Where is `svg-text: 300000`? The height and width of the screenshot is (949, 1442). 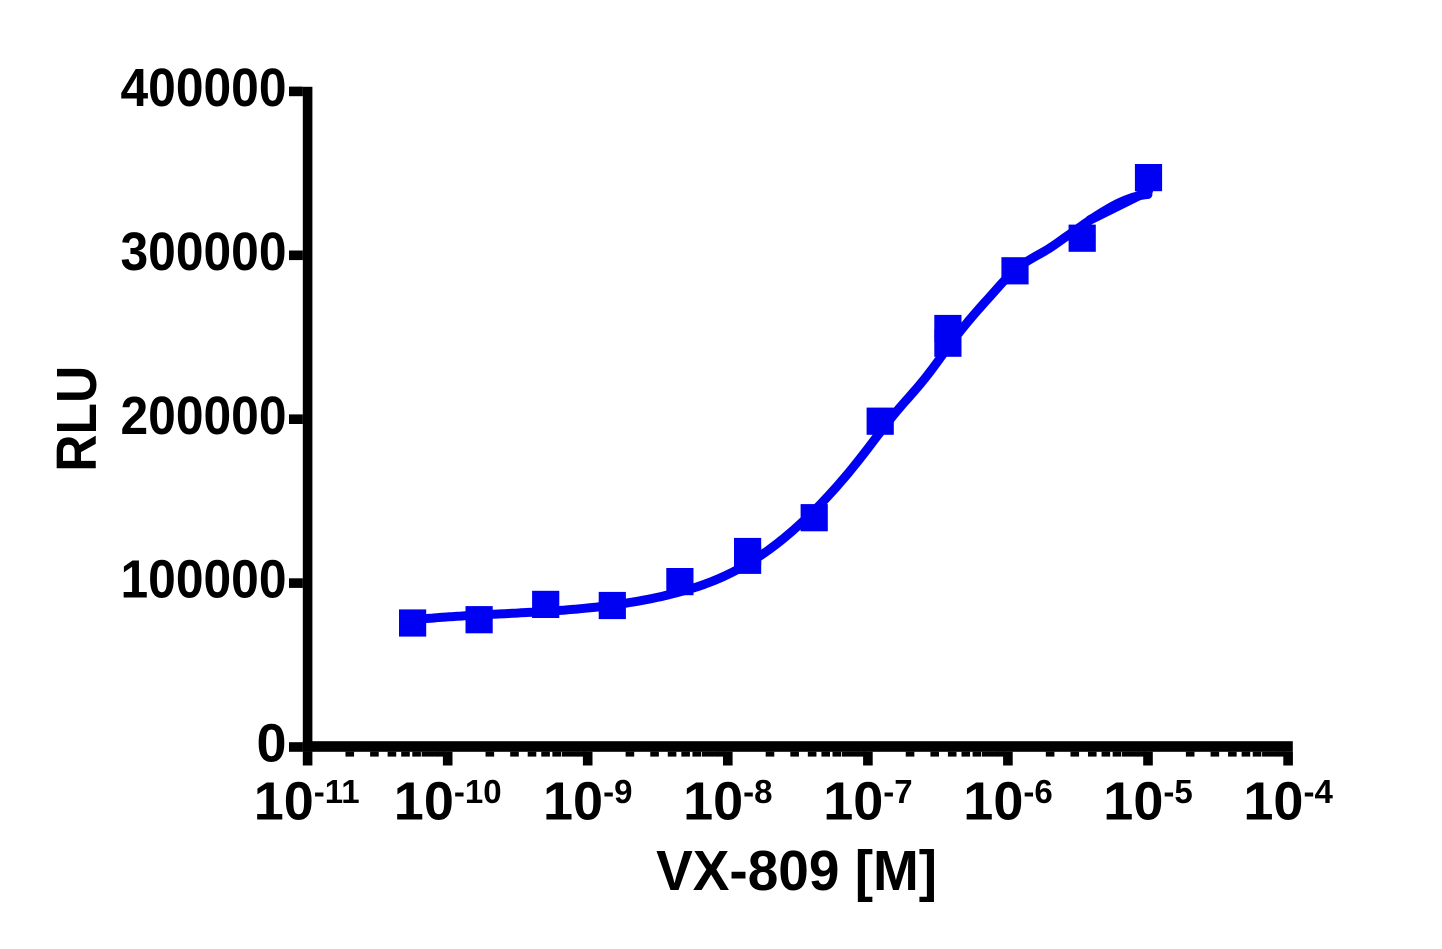
svg-text: 300000 is located at coordinates (204, 252).